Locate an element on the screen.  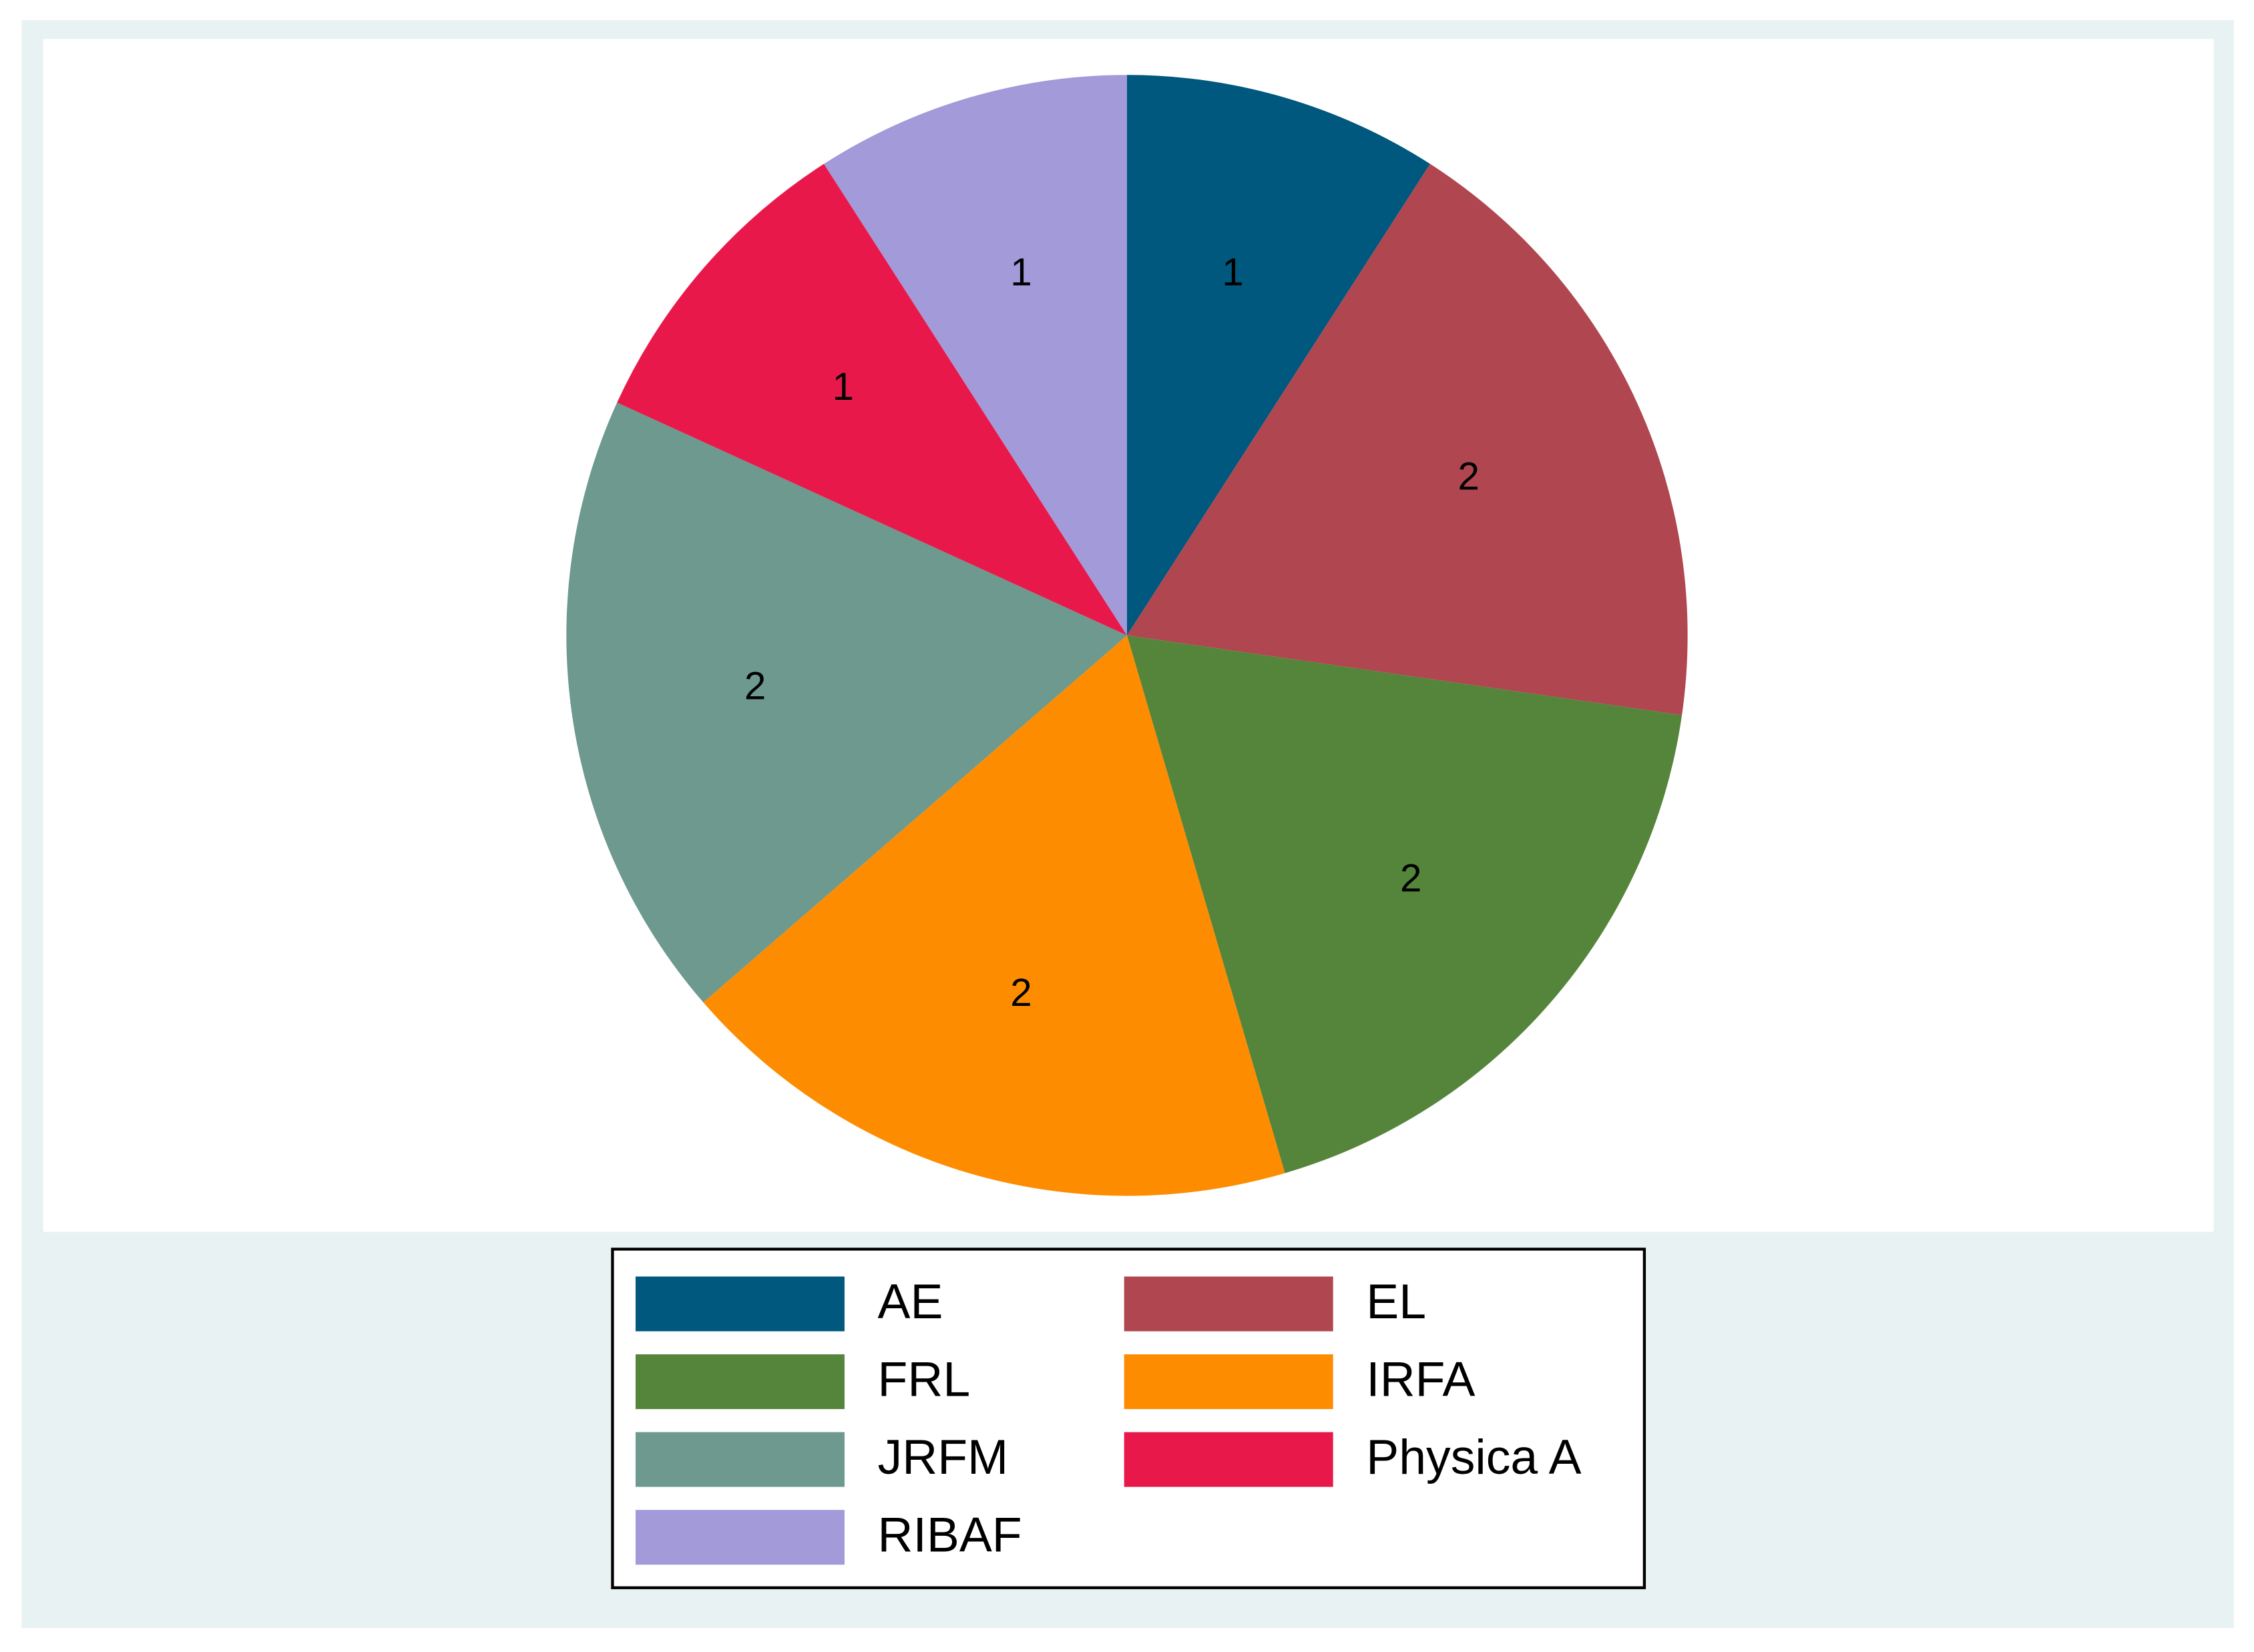
legend-label: AE is located at coordinates (910, 1301).